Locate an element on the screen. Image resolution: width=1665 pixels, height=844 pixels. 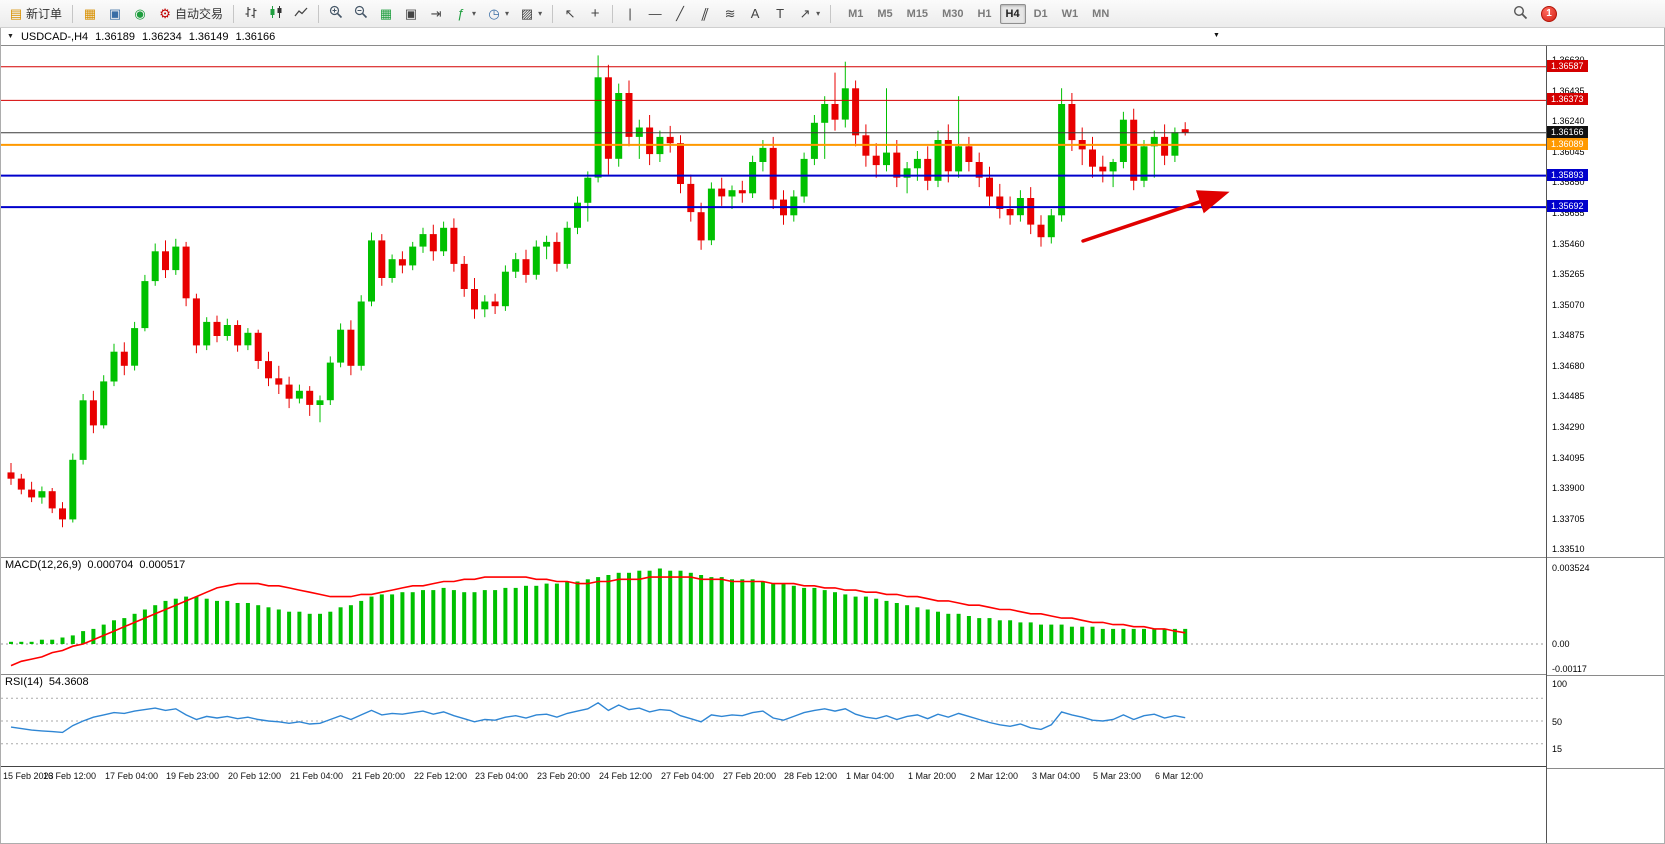
timeframe-m5: M5 is located at coordinates (884, 14).